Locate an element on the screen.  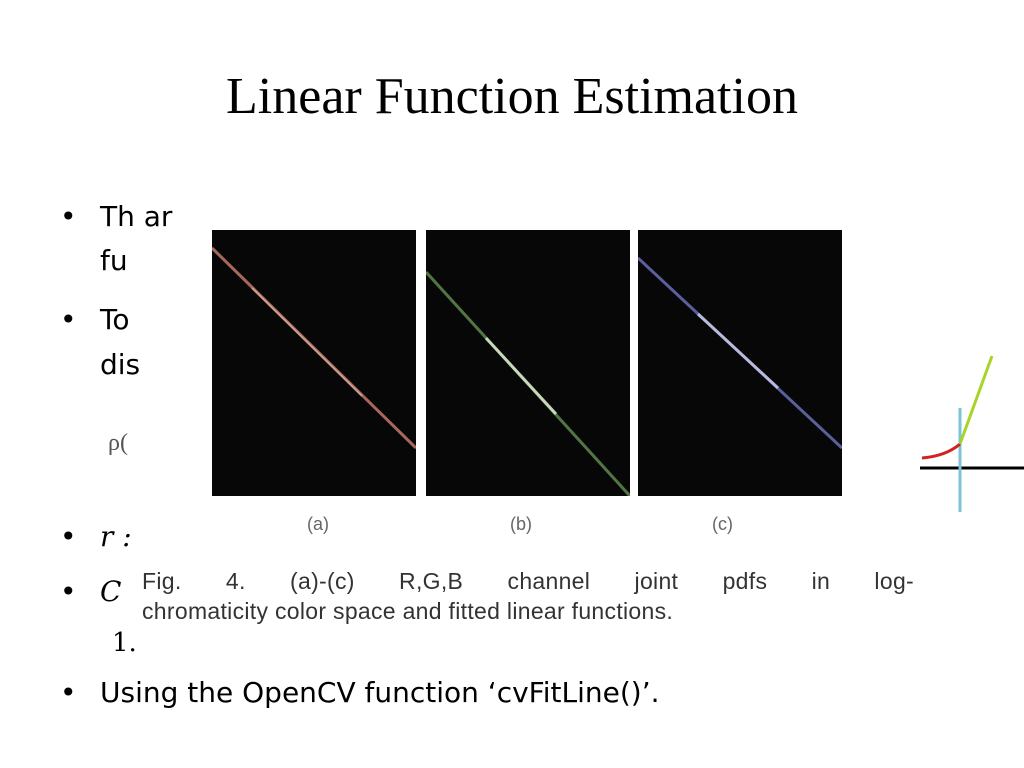
bullet-4: • C is located at coordinates (90, 592).